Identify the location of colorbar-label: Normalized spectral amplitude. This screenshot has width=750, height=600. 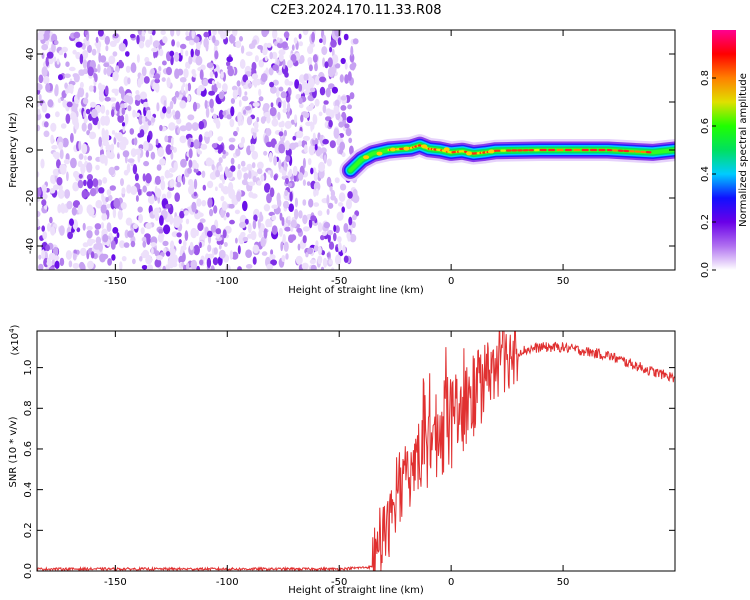
(743, 150).